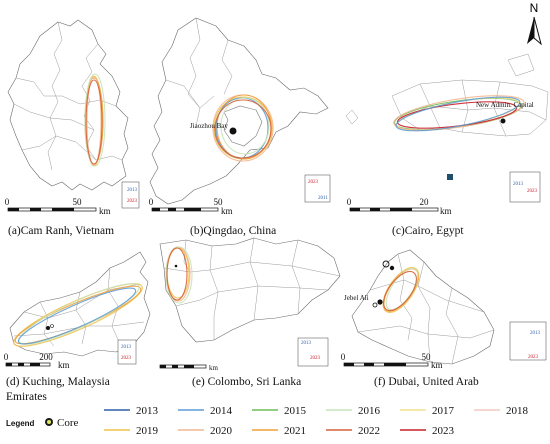 This screenshot has width=550, height=444. What do you see at coordinates (534, 23) in the screenshot?
I see `north-arrow-icon: N` at bounding box center [534, 23].